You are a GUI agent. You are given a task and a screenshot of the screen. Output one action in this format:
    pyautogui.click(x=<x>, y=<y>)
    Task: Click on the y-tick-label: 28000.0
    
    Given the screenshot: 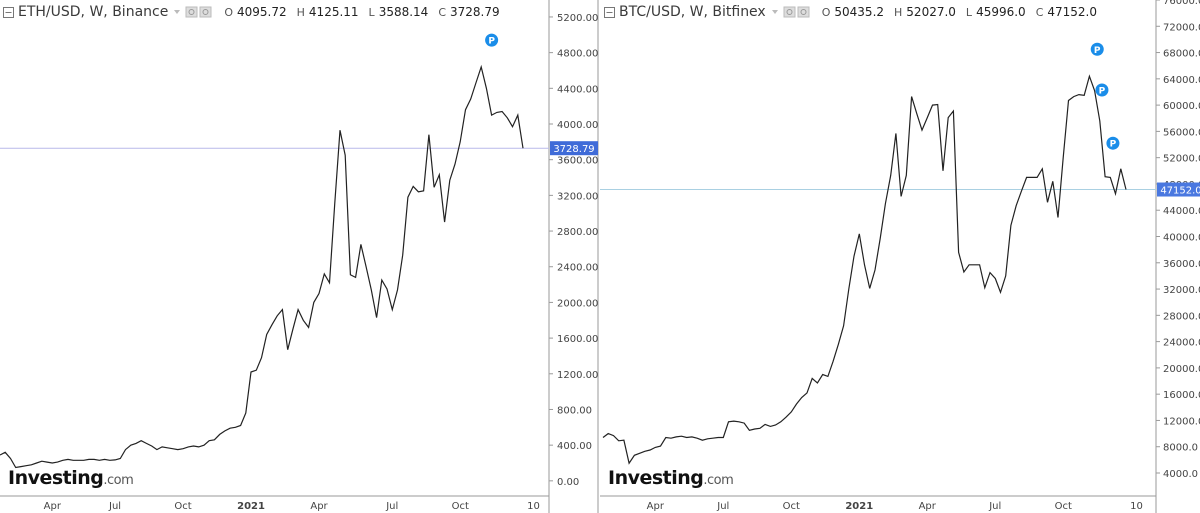 What is the action you would take?
    pyautogui.click(x=1181, y=316)
    